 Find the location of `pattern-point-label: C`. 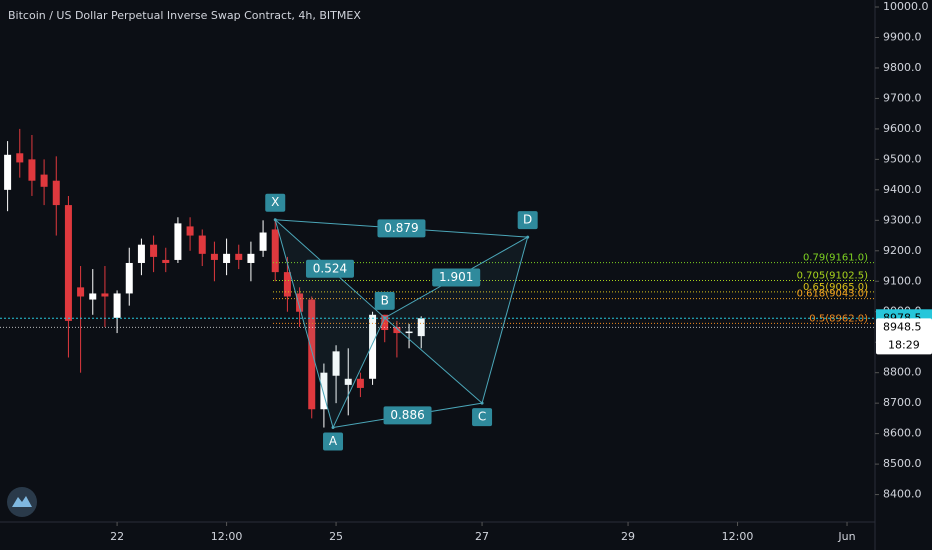

pattern-point-label: C is located at coordinates (482, 417).